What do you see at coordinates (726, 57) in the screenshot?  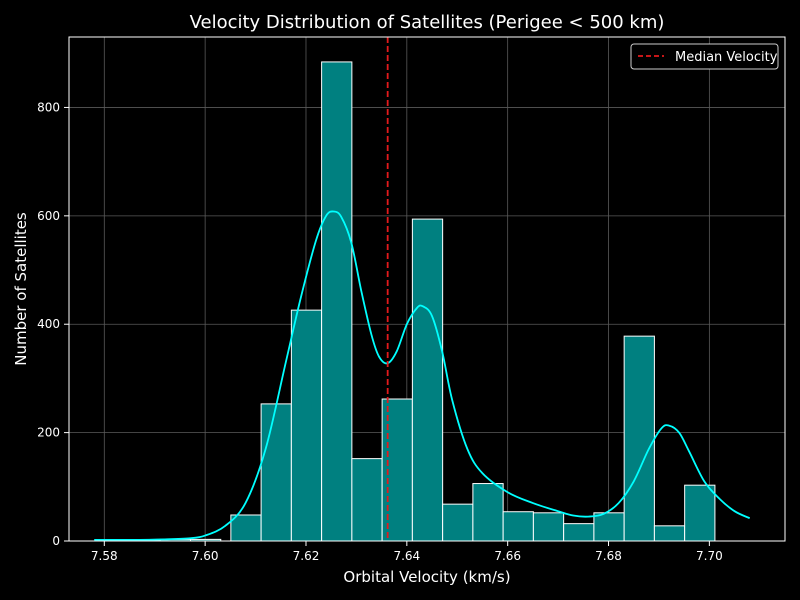 I see `legend-median-label: Median Velocity` at bounding box center [726, 57].